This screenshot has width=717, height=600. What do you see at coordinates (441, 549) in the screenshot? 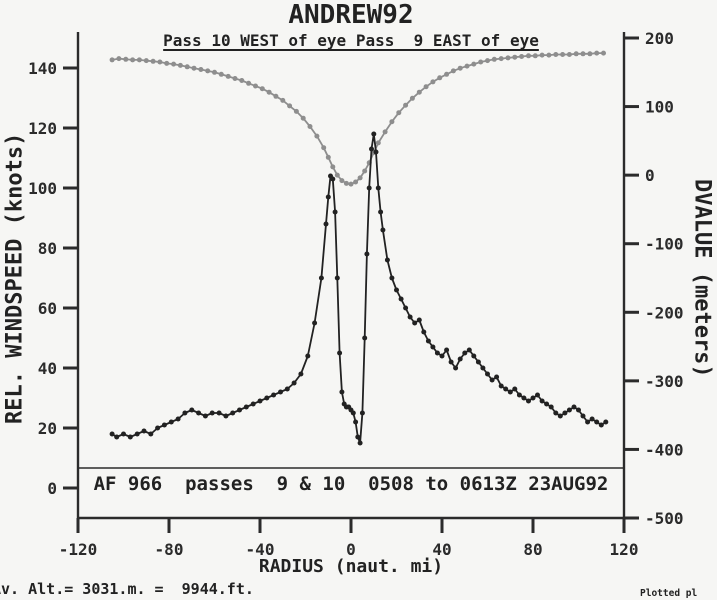
I see `x-tick-label: 40` at bounding box center [441, 549].